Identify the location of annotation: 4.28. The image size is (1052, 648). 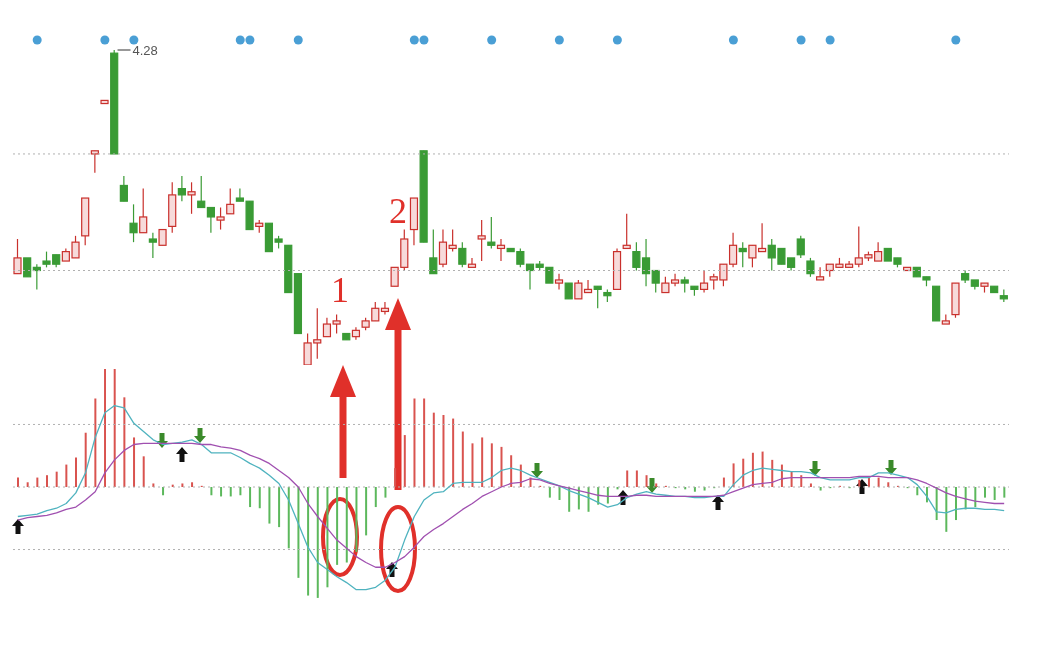
(145, 50).